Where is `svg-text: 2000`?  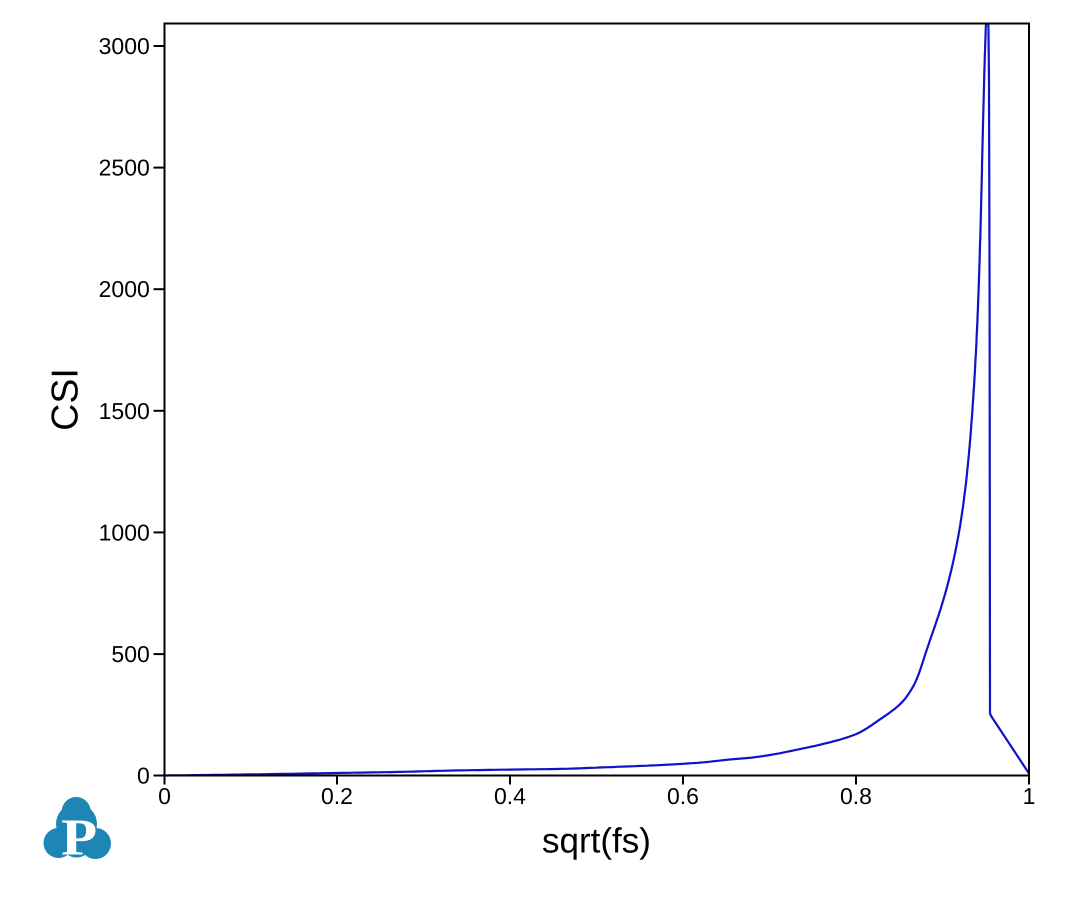 svg-text: 2000 is located at coordinates (124, 289).